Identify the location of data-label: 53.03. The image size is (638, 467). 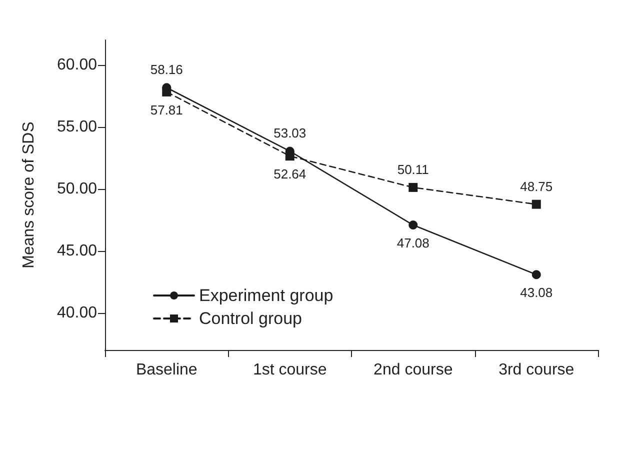
(290, 133).